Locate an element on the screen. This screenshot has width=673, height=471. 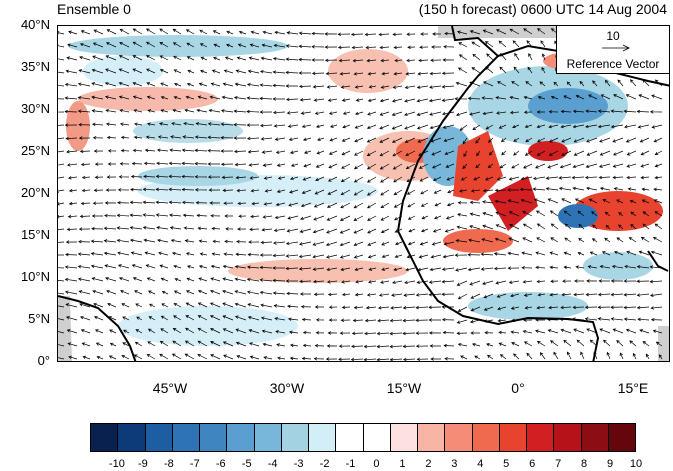
anomaly-positive is located at coordinates (513, 203).